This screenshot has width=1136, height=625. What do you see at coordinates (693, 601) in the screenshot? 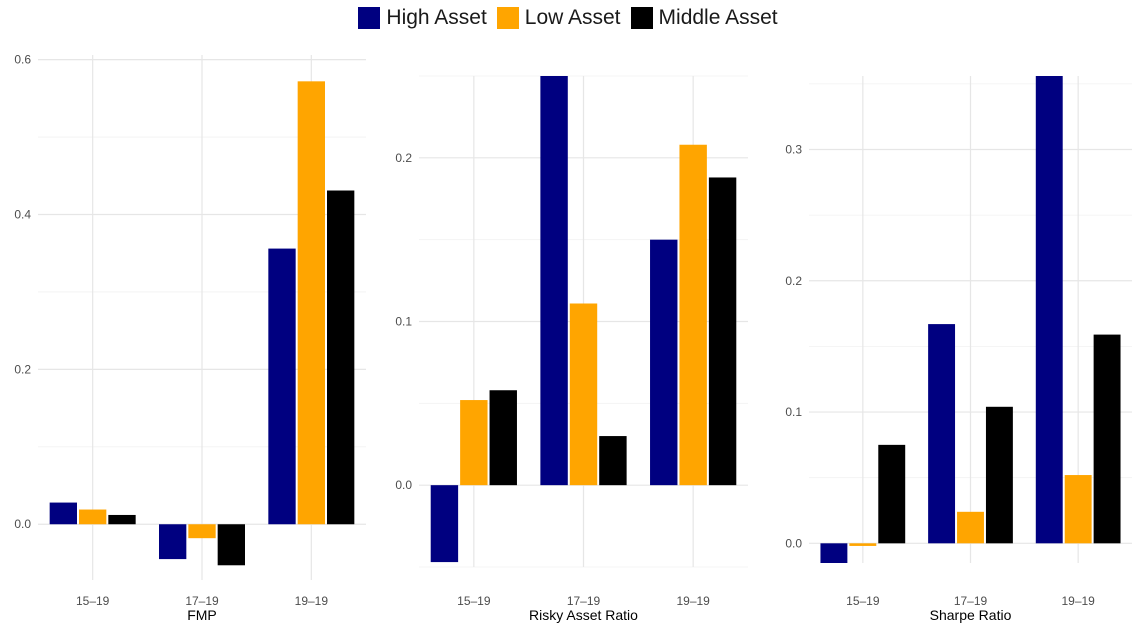
I see `x-tick-label-2-3: 19–19` at bounding box center [693, 601].